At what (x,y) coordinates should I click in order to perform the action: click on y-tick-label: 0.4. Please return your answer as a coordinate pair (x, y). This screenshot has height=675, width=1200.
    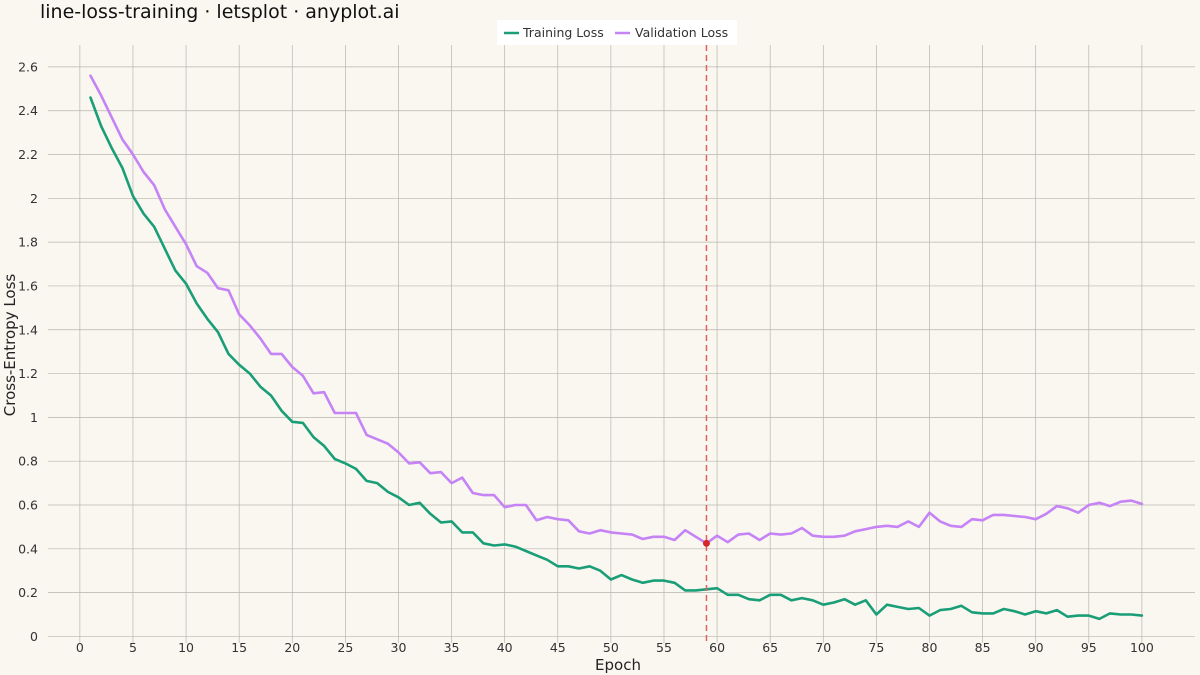
    Looking at the image, I should click on (28, 548).